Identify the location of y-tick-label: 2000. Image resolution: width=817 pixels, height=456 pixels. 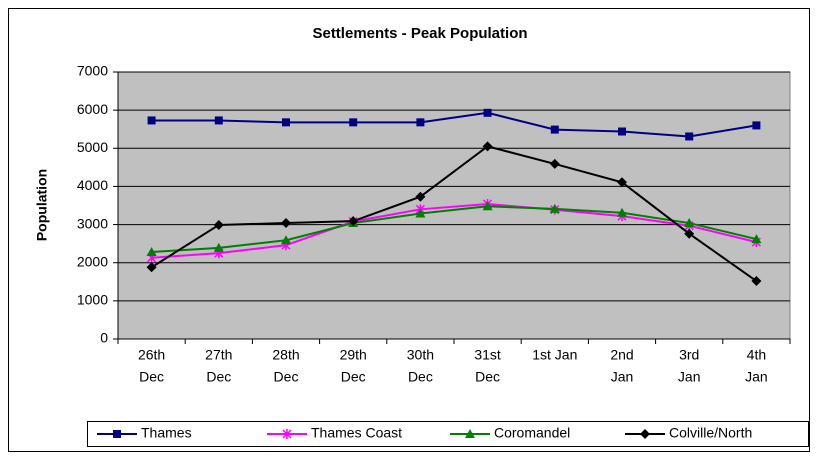
(92, 261).